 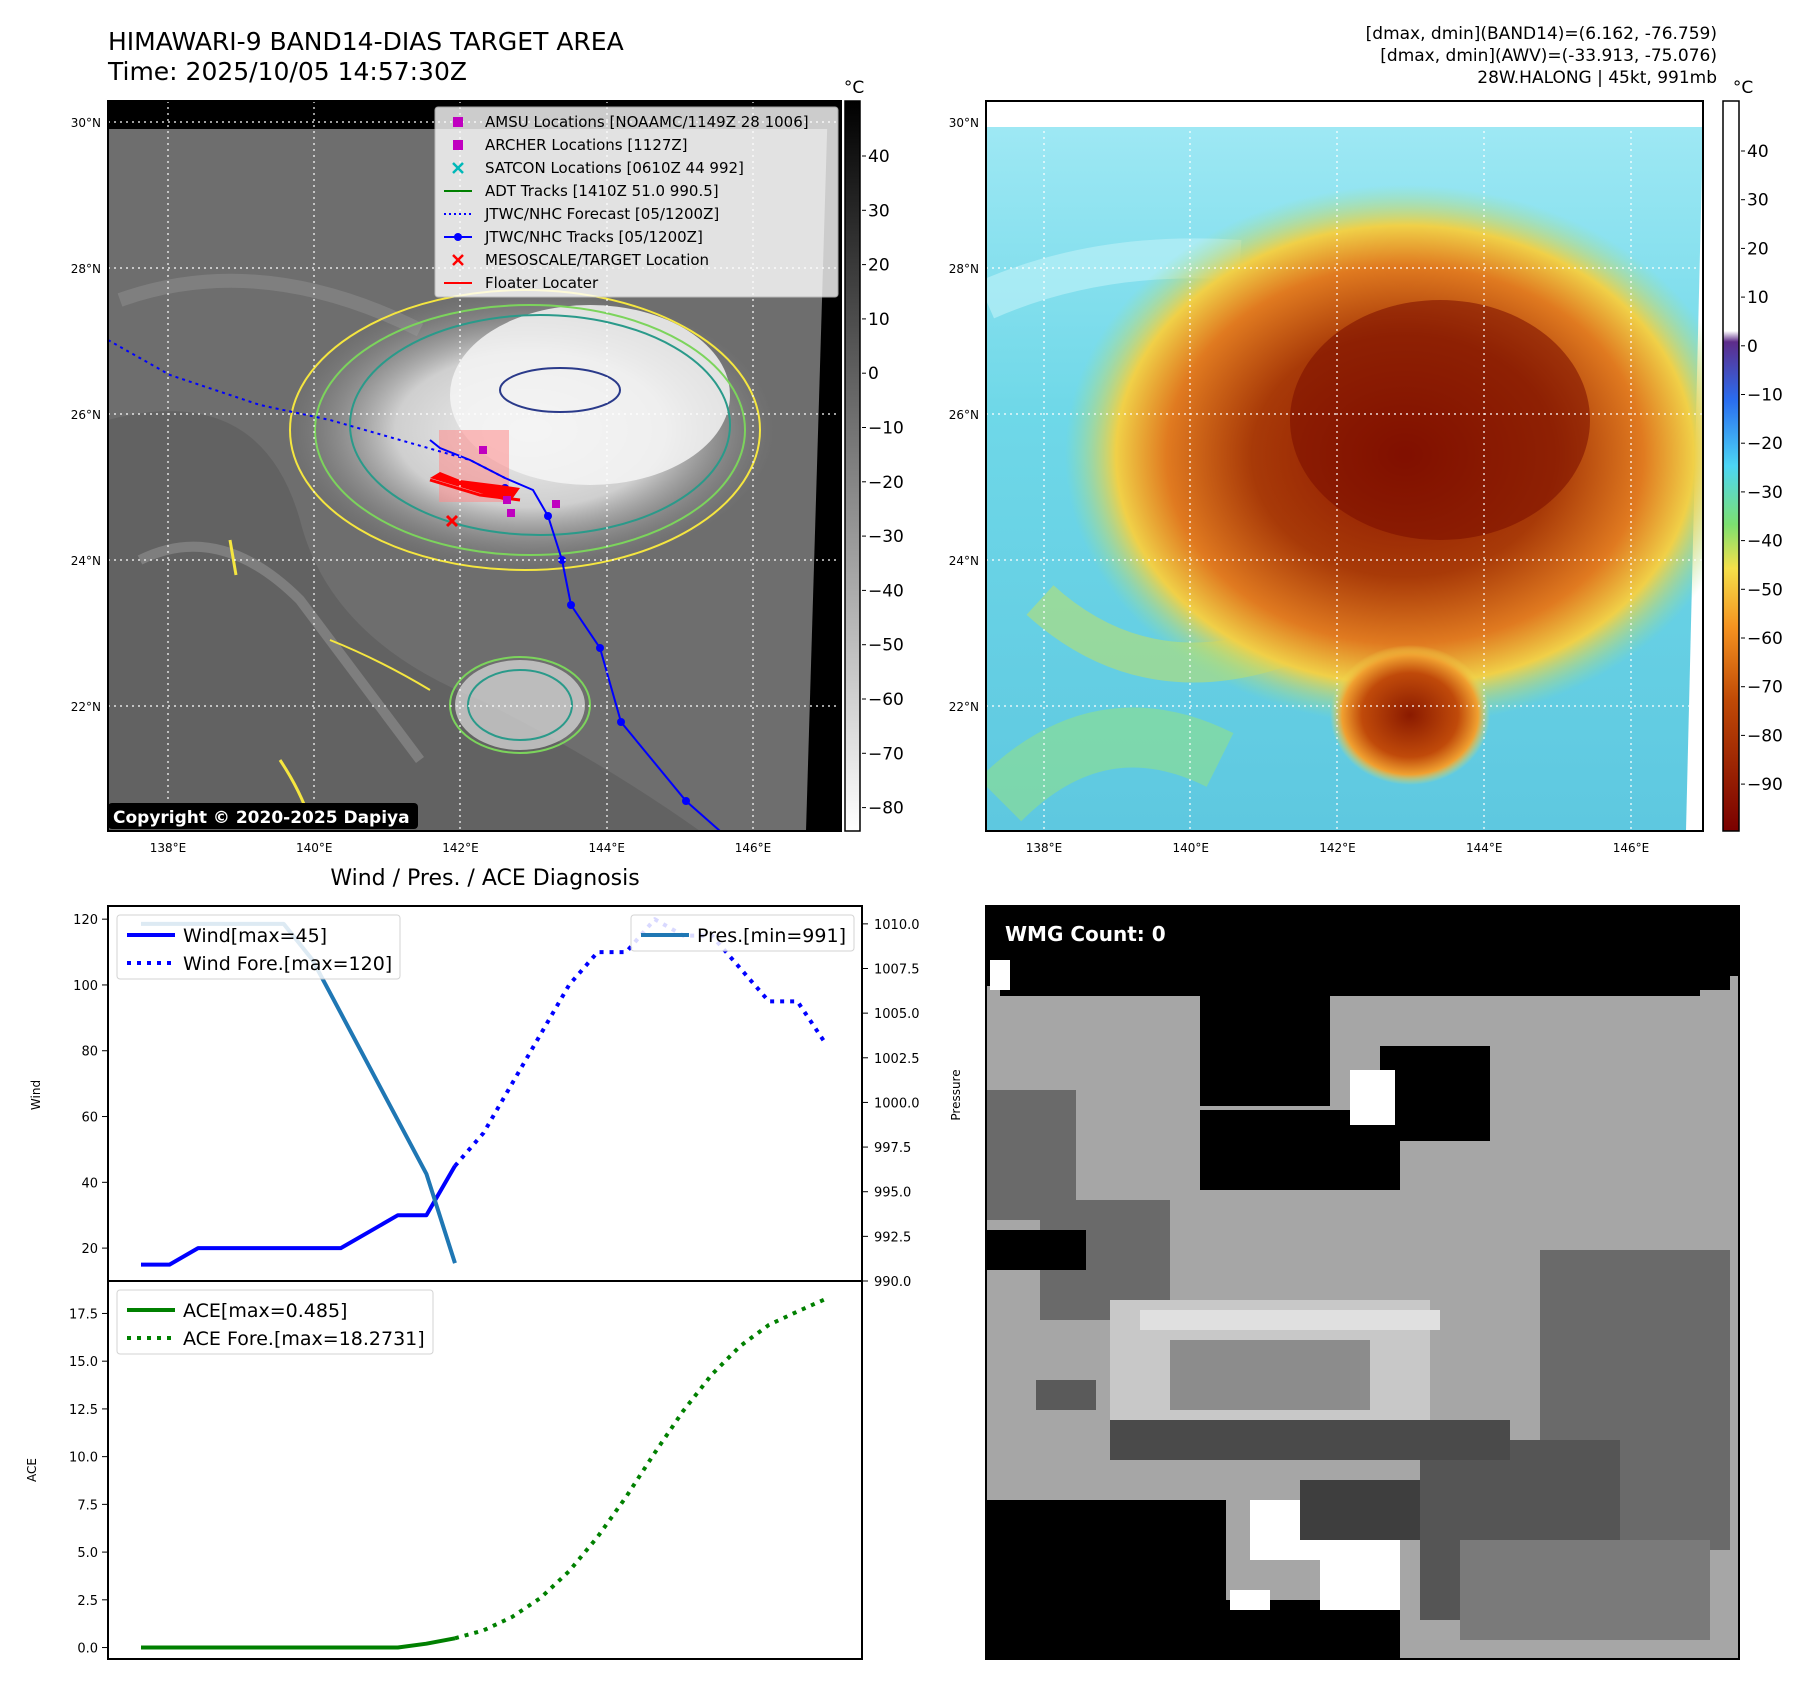 What do you see at coordinates (897, 1103) in the screenshot?
I see `y-tick-right-label: 1000.0` at bounding box center [897, 1103].